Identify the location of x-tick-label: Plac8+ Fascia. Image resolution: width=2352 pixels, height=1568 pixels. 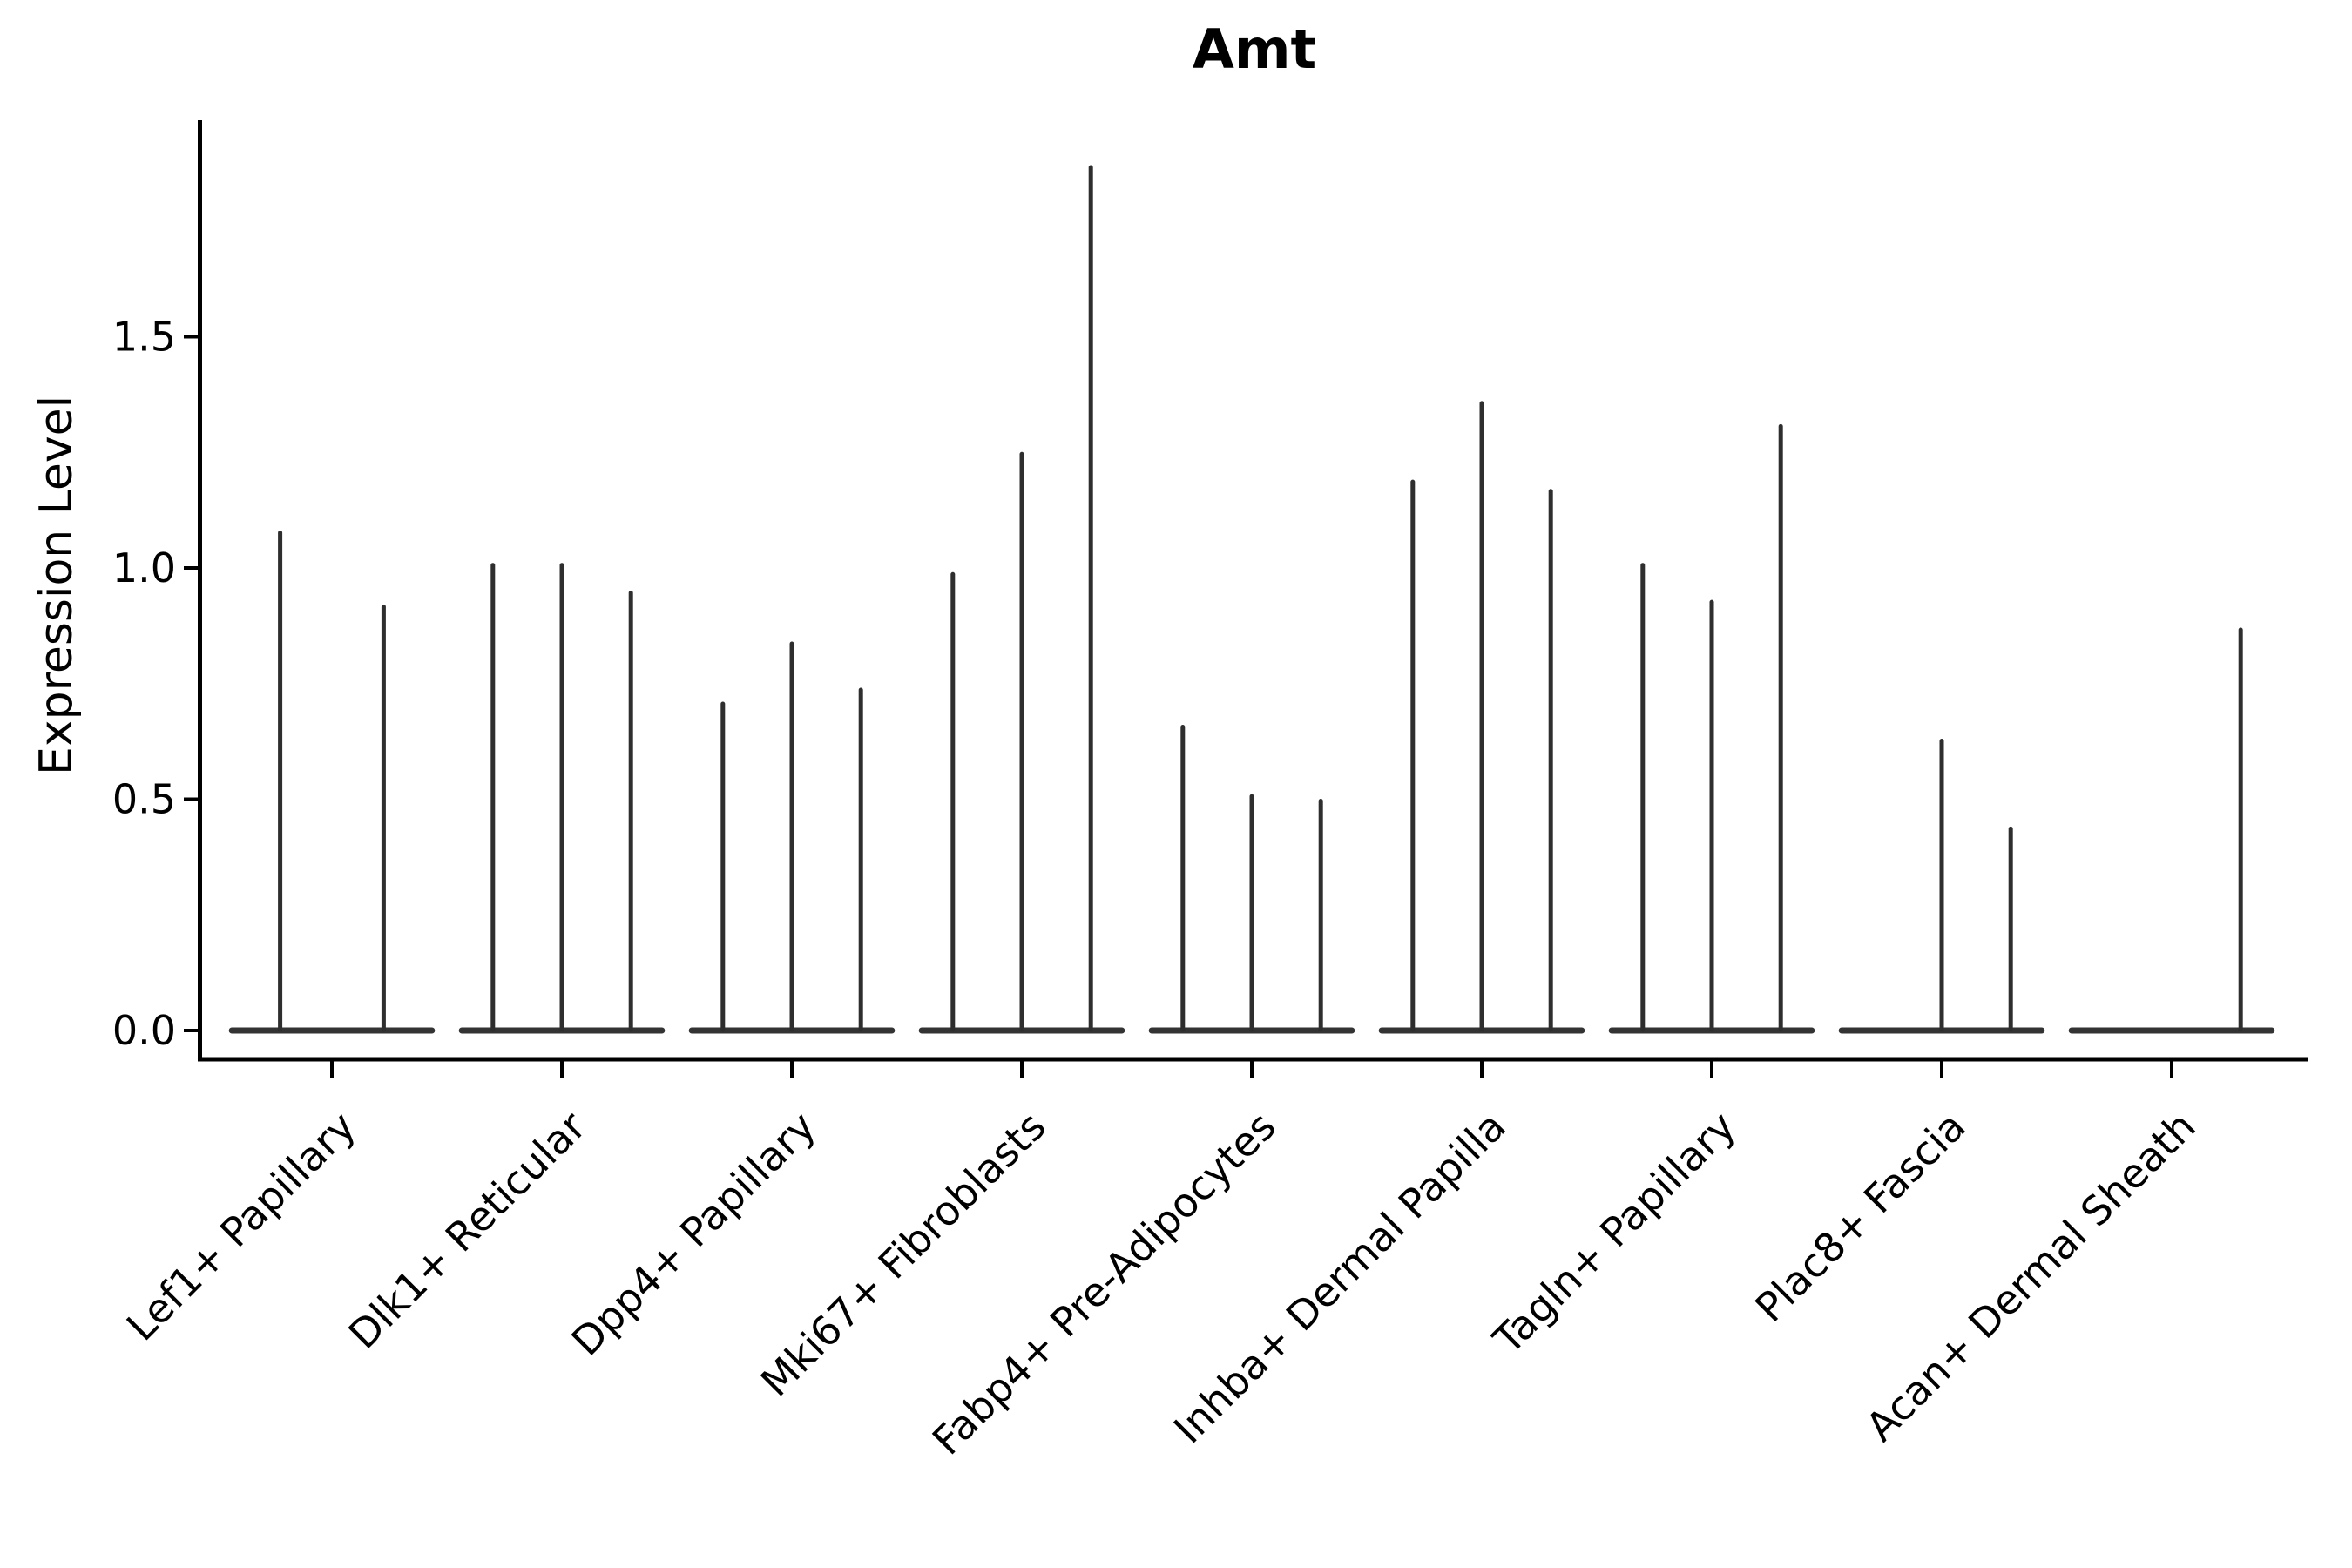
(1860, 1217).